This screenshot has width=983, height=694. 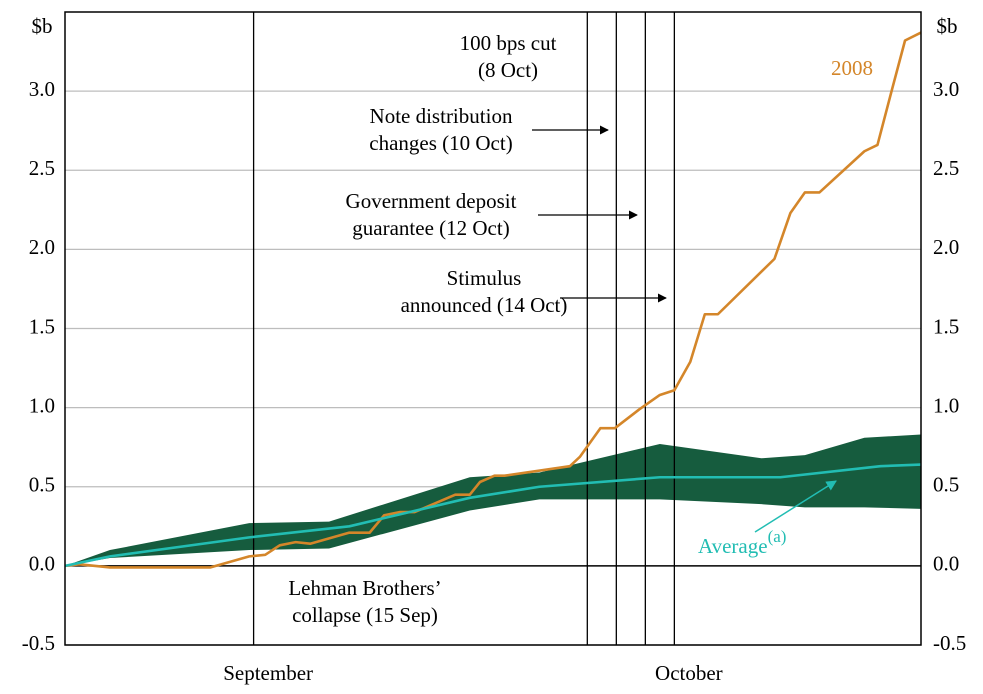 I want to click on y2-tick-label: 2.0, so click(x=946, y=247).